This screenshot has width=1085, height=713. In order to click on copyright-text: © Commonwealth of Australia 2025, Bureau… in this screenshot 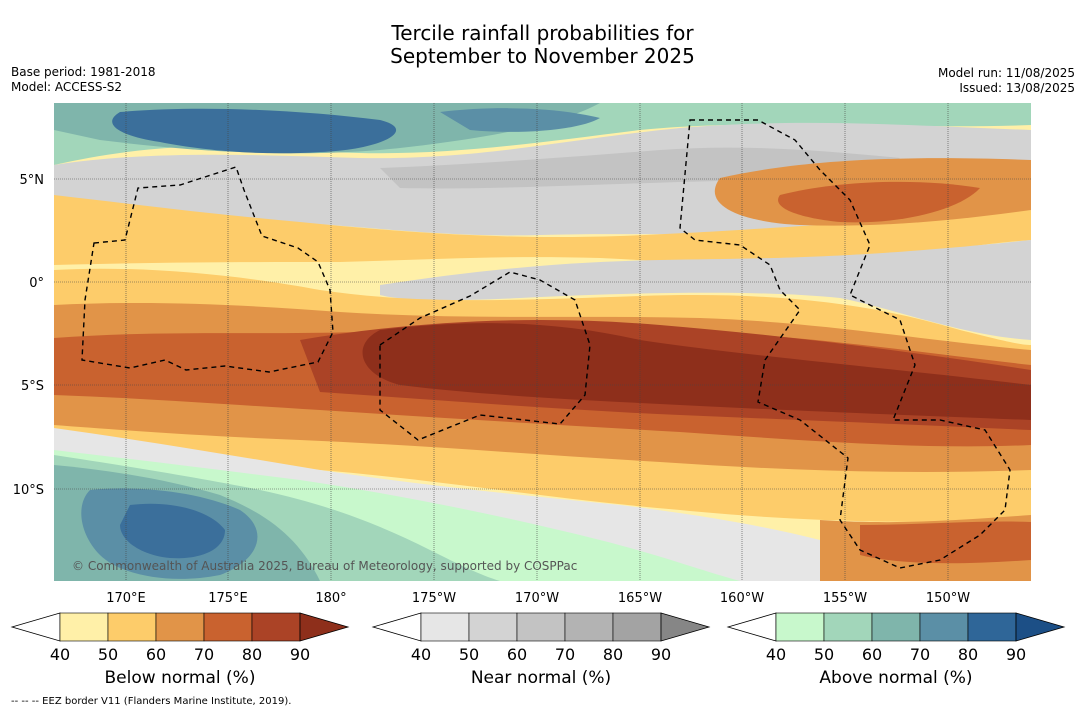, I will do `click(324, 566)`.